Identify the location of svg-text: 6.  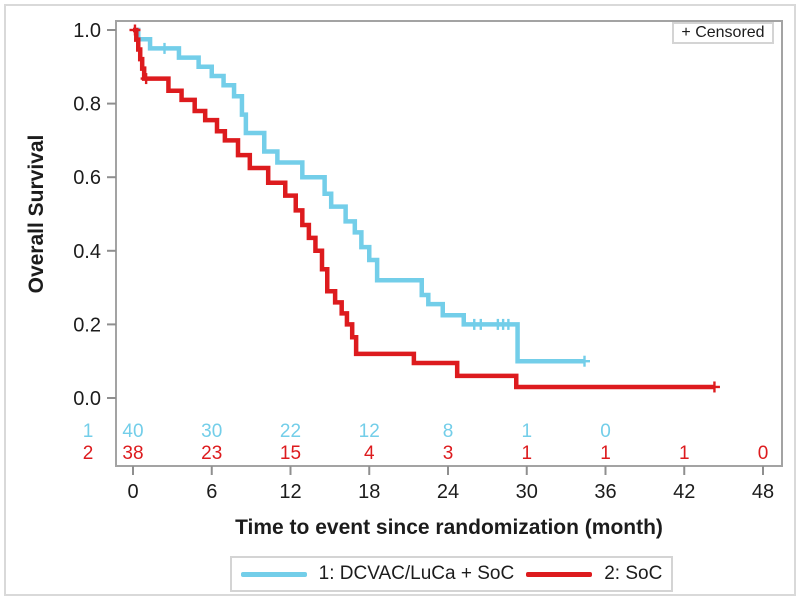
(211, 492).